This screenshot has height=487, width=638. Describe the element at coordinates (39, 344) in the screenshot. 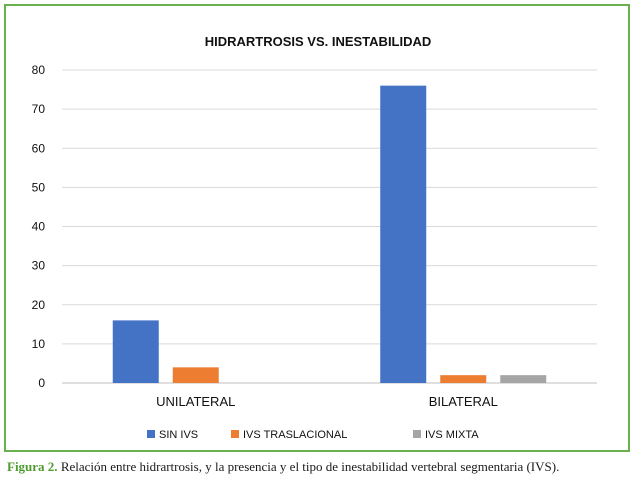

I see `y-tick-label-10: 10` at that location.